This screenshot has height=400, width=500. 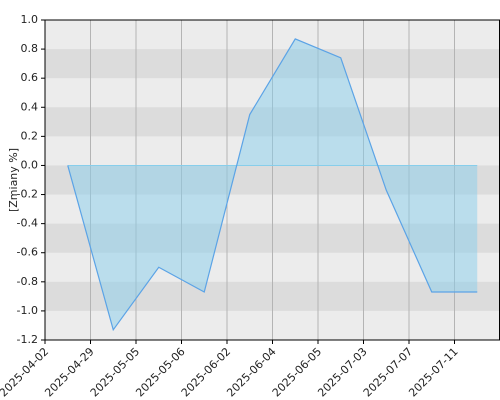 What do you see at coordinates (30, 135) in the screenshot?
I see `y-tick-label: 0.2` at bounding box center [30, 135].